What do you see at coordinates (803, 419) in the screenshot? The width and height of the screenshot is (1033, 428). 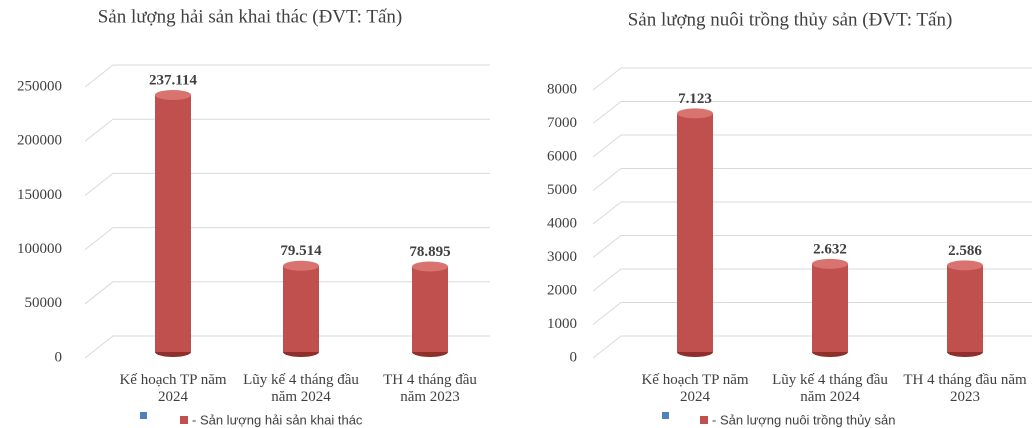 I see `legend-label: - Sản lượng nuôi trồng thủy sản` at bounding box center [803, 419].